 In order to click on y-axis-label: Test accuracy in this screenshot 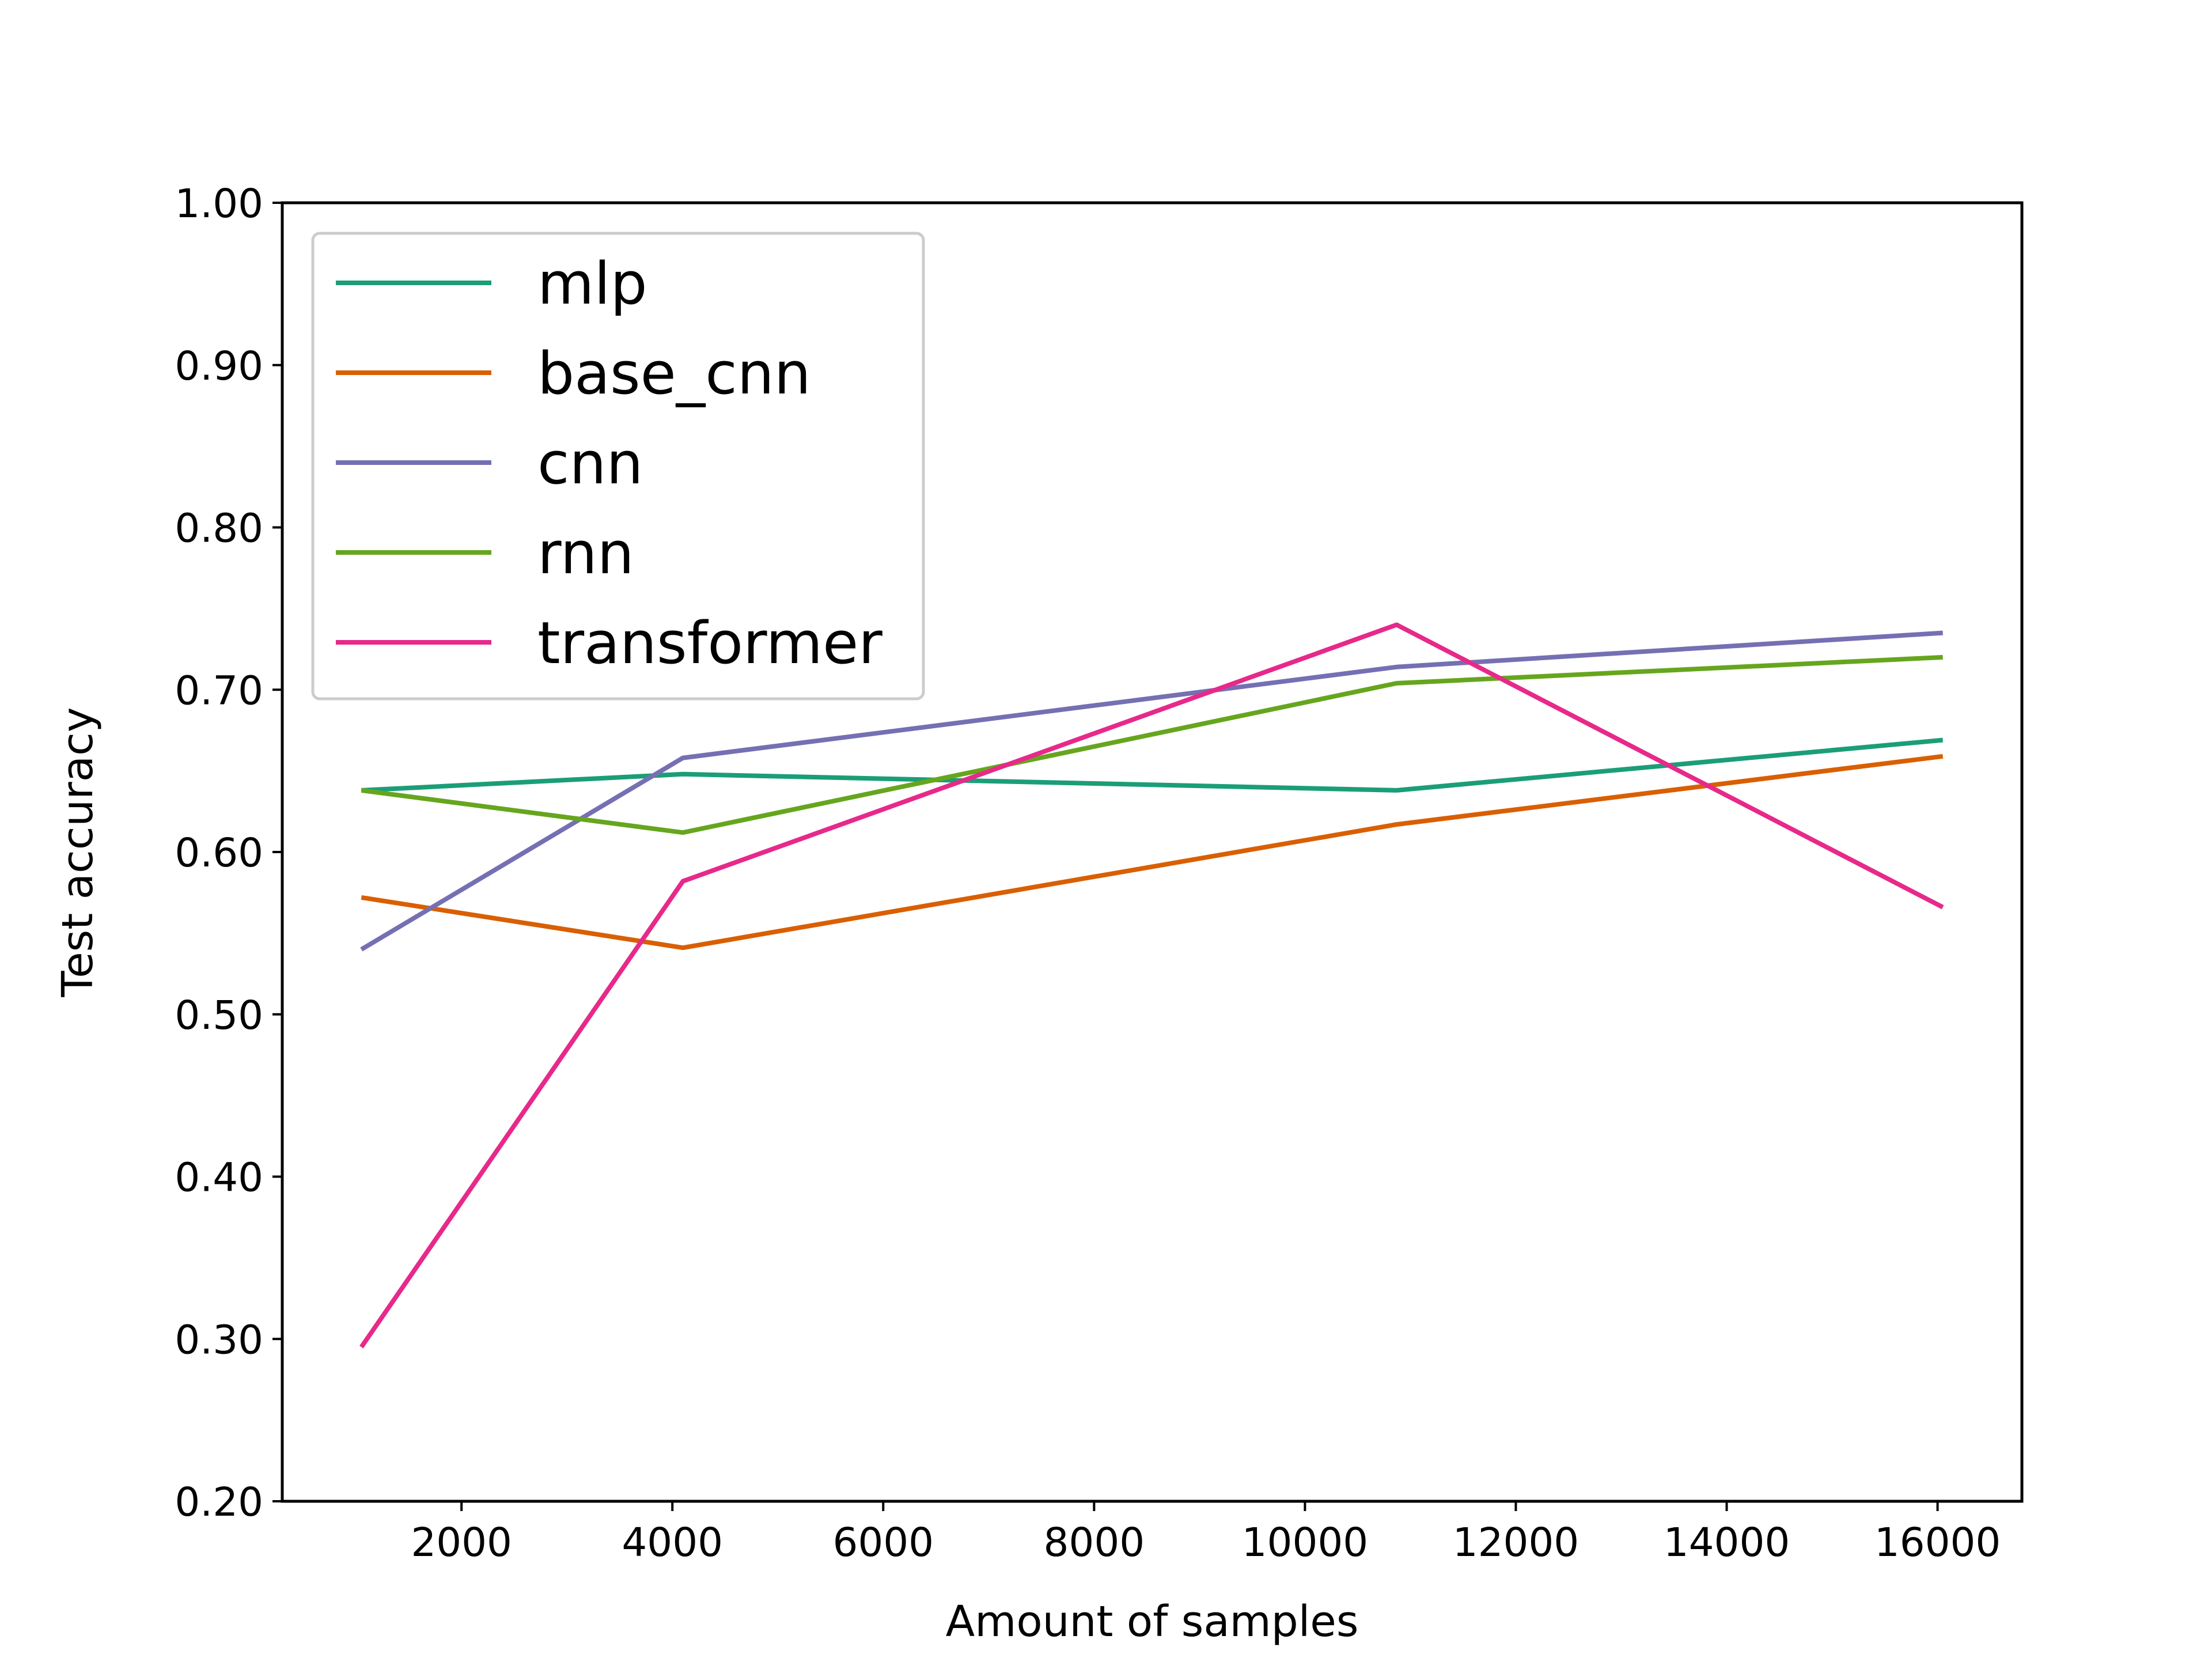, I will do `click(78, 852)`.